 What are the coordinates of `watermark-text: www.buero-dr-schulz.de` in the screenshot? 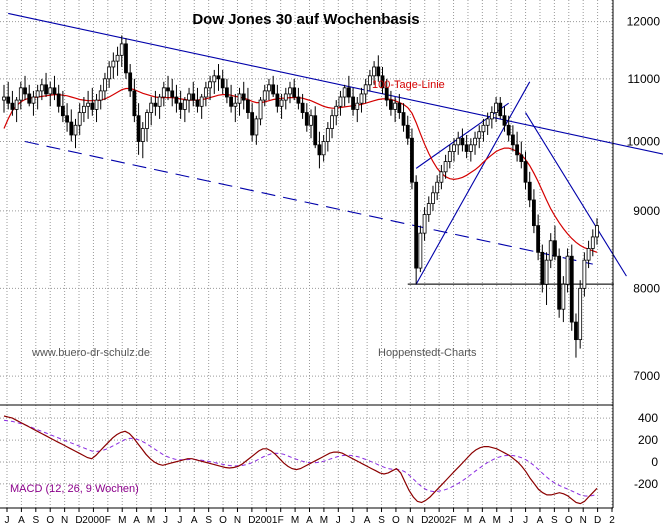 It's located at (90, 353).